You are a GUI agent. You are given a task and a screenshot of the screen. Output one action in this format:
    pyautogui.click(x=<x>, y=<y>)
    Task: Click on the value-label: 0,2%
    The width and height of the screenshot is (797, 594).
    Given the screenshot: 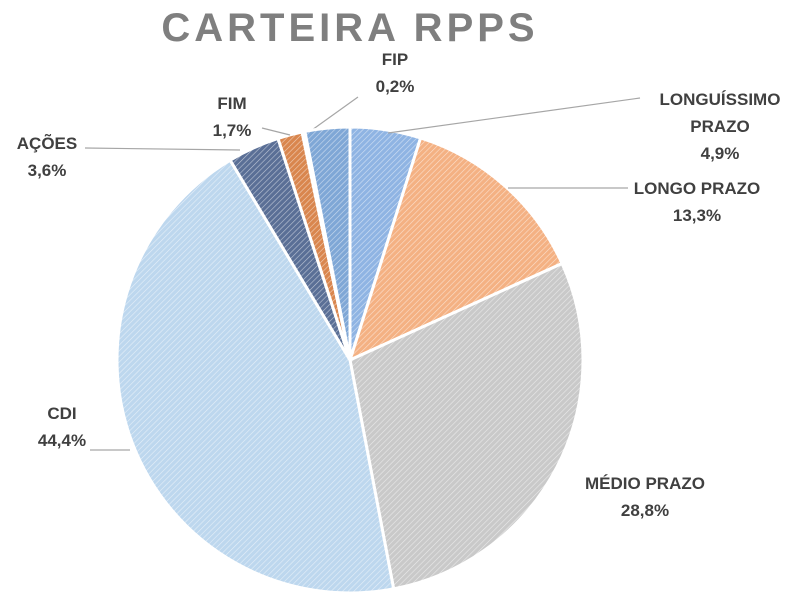 What is the action you would take?
    pyautogui.click(x=395, y=86)
    